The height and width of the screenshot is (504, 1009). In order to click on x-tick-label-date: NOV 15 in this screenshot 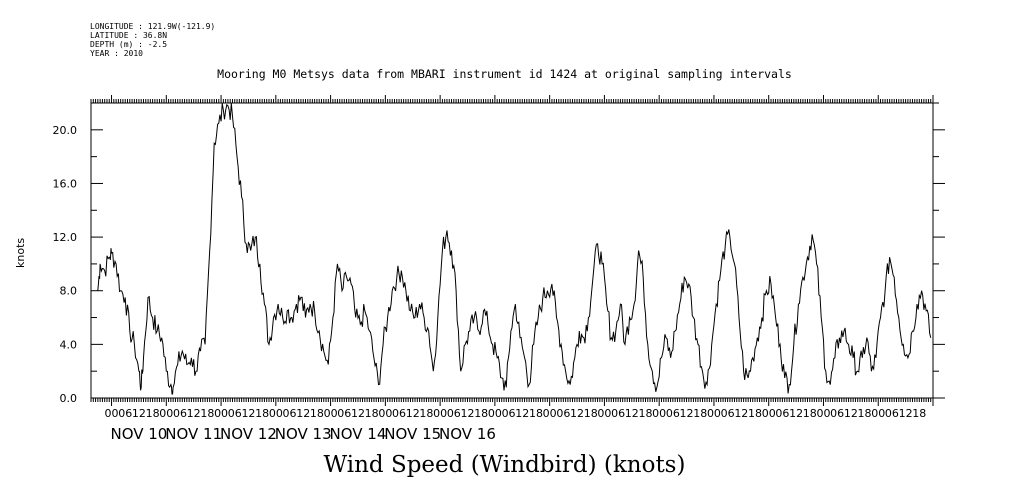, I will do `click(412, 434)`.